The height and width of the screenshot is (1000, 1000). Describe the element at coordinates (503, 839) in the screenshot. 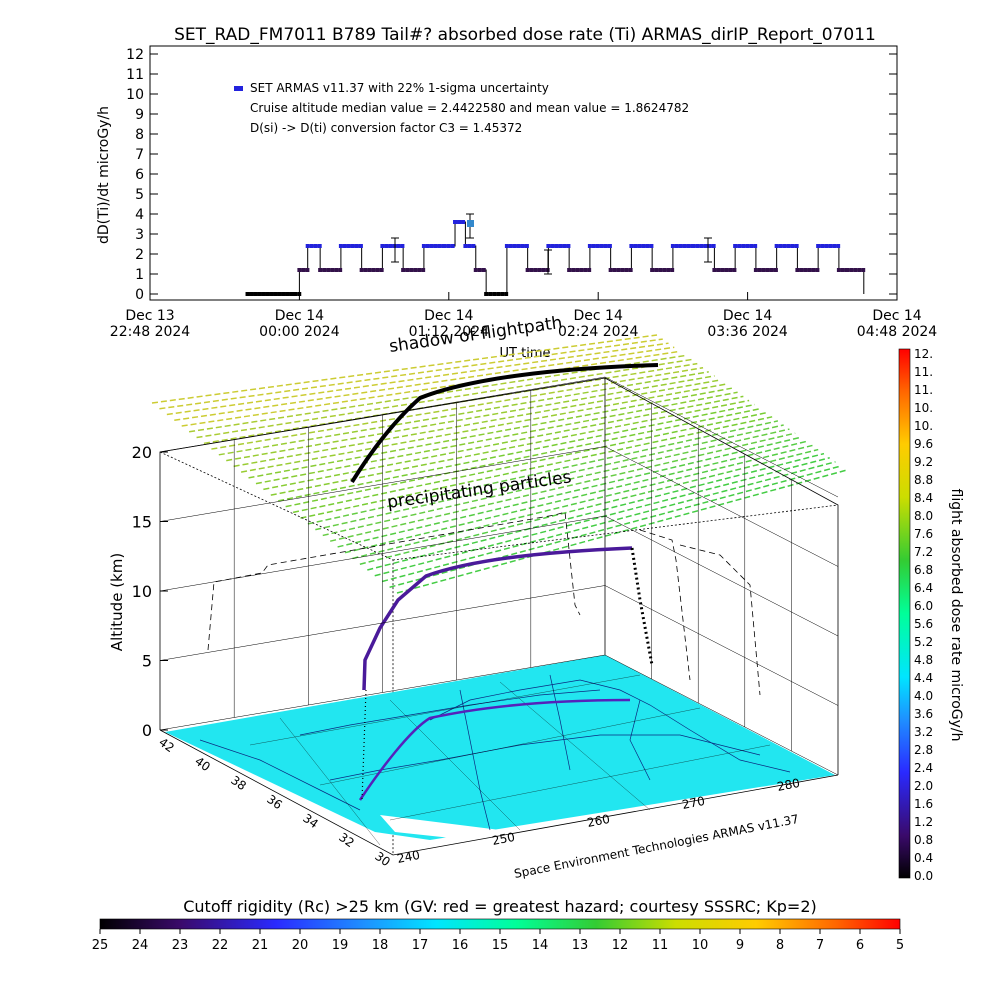

I see `lon-tick-label: 250` at that location.